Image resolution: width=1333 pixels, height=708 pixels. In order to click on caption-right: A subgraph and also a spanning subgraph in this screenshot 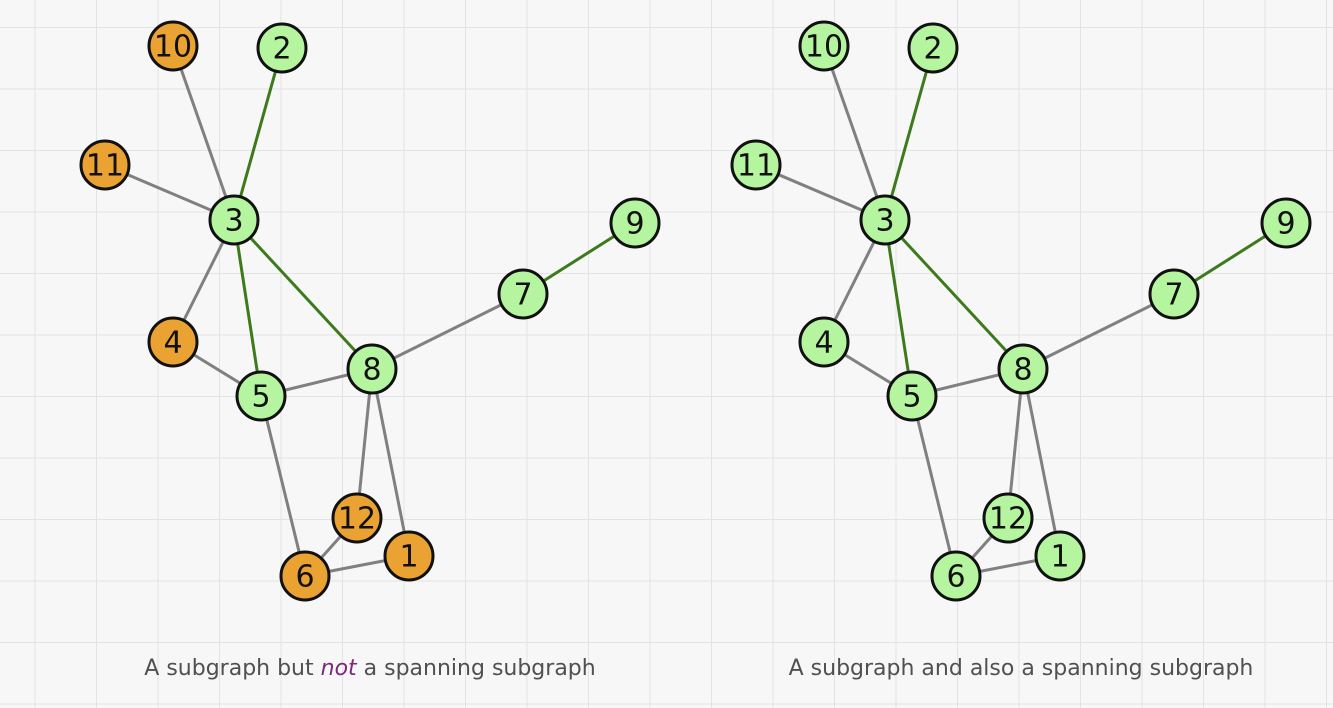, I will do `click(1021, 668)`.